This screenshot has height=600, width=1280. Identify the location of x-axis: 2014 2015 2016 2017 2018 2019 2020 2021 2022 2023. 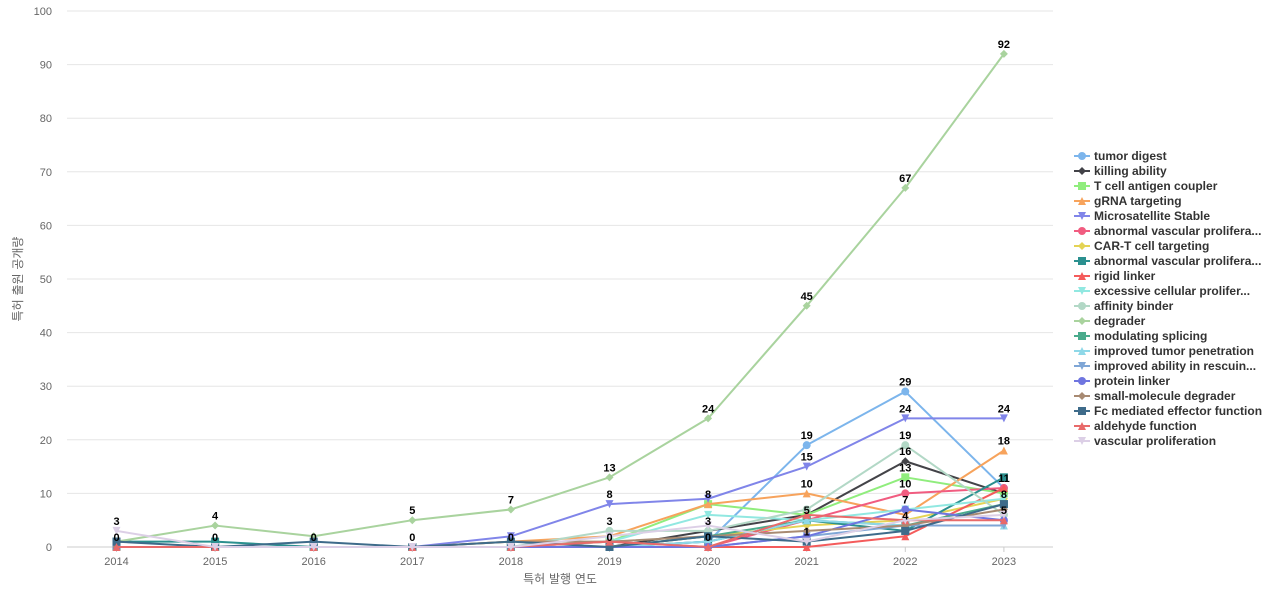
(560, 557).